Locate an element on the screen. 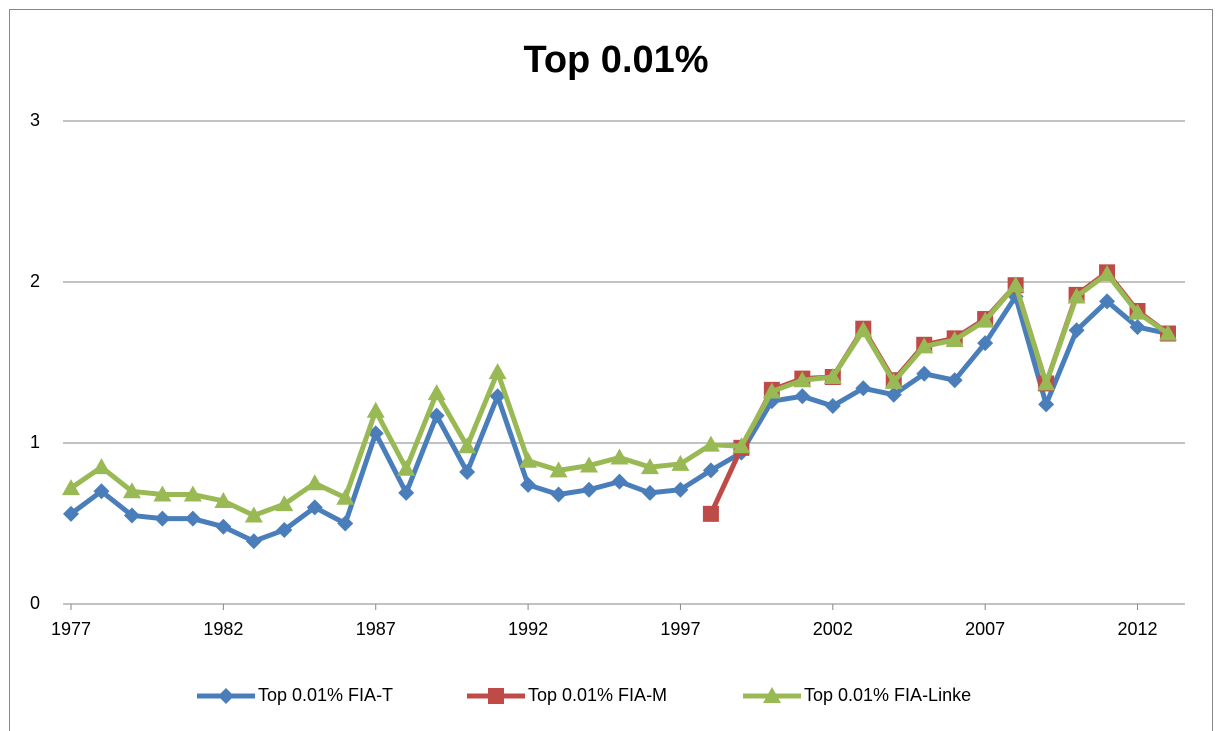 The width and height of the screenshot is (1223, 731). x-tick-label: 2012 is located at coordinates (1138, 629).